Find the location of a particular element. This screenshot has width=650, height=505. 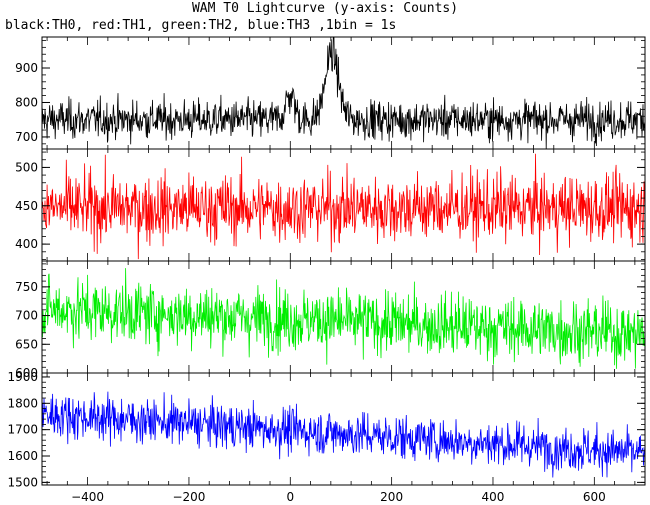

y-tick-label: 1500 is located at coordinates (22, 482).